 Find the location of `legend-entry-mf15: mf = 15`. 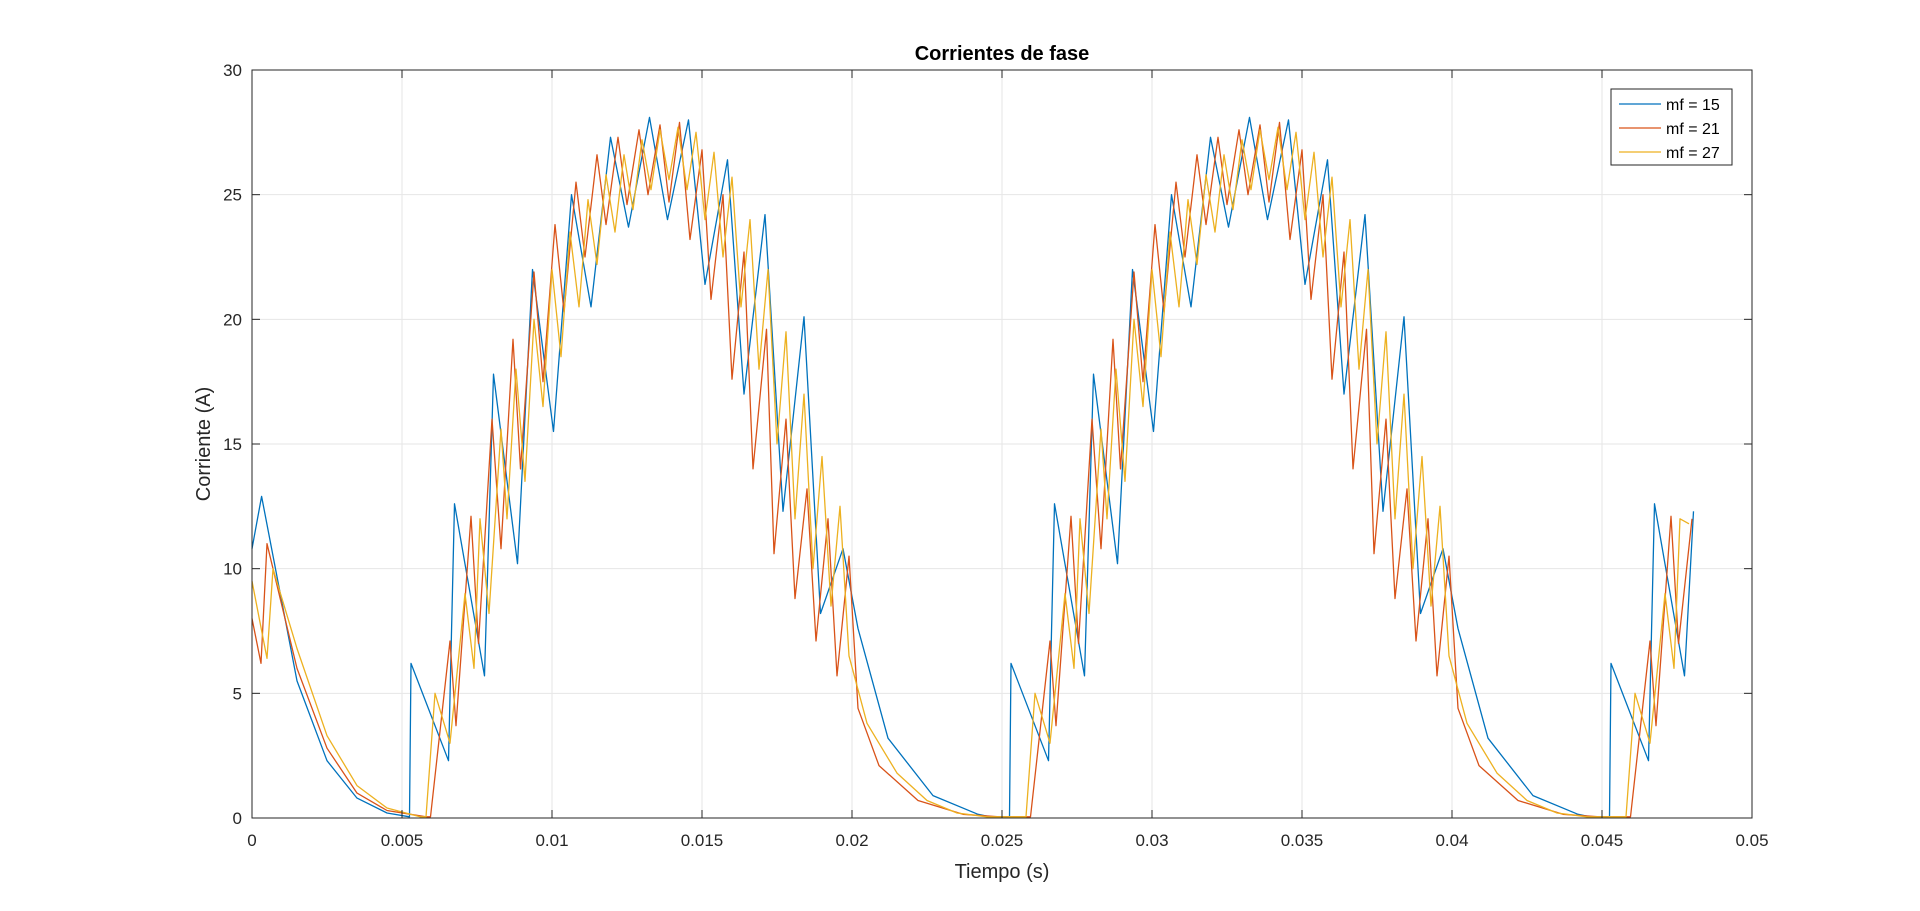

legend-entry-mf15: mf = 15 is located at coordinates (1693, 105).